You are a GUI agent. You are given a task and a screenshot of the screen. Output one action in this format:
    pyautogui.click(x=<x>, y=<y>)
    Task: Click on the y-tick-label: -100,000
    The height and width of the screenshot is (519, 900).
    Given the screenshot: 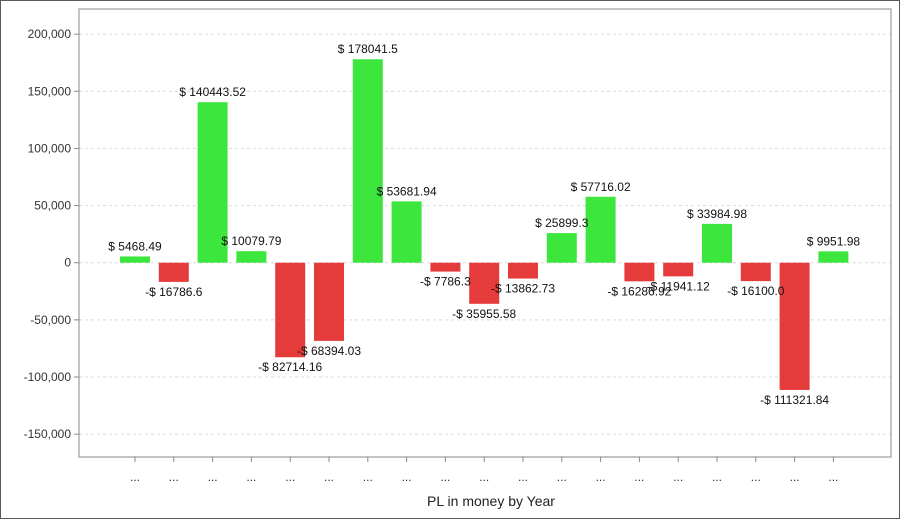 What is the action you would take?
    pyautogui.click(x=48, y=377)
    